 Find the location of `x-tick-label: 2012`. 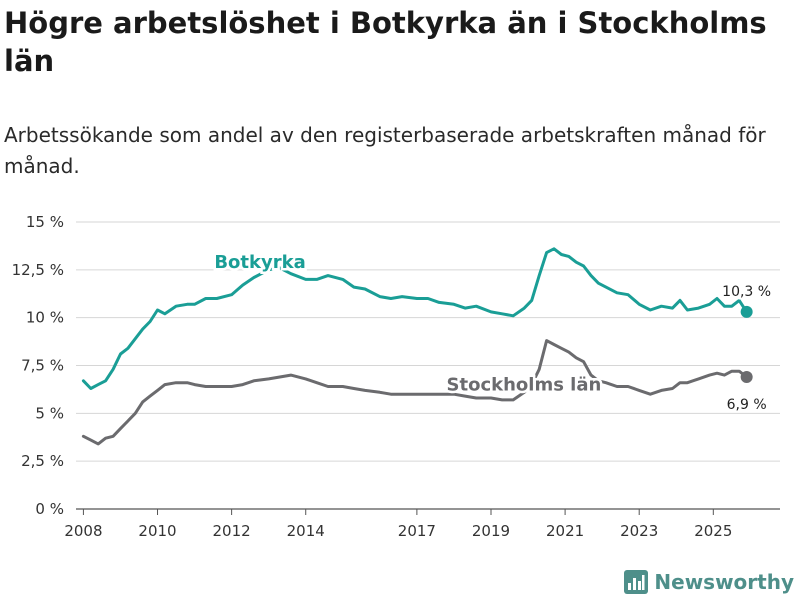

x-tick-label: 2012 is located at coordinates (232, 531).